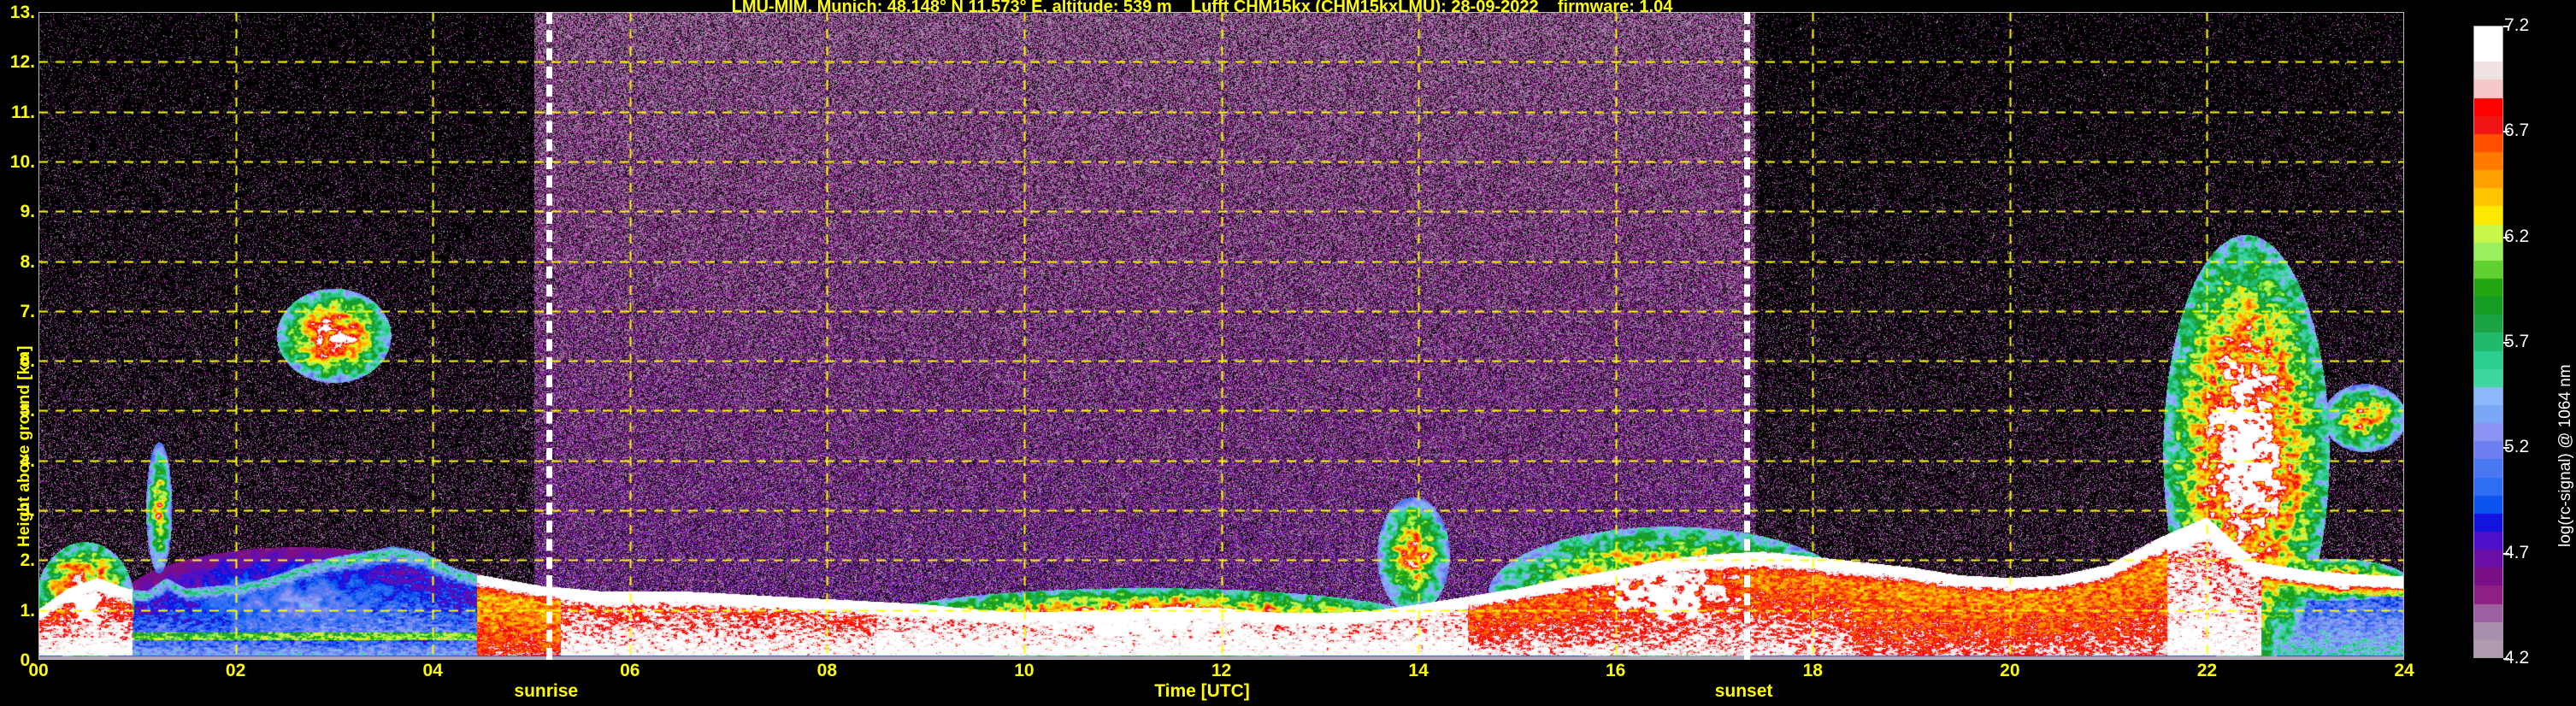  I want to click on y-tick-label: 10., so click(22, 161).